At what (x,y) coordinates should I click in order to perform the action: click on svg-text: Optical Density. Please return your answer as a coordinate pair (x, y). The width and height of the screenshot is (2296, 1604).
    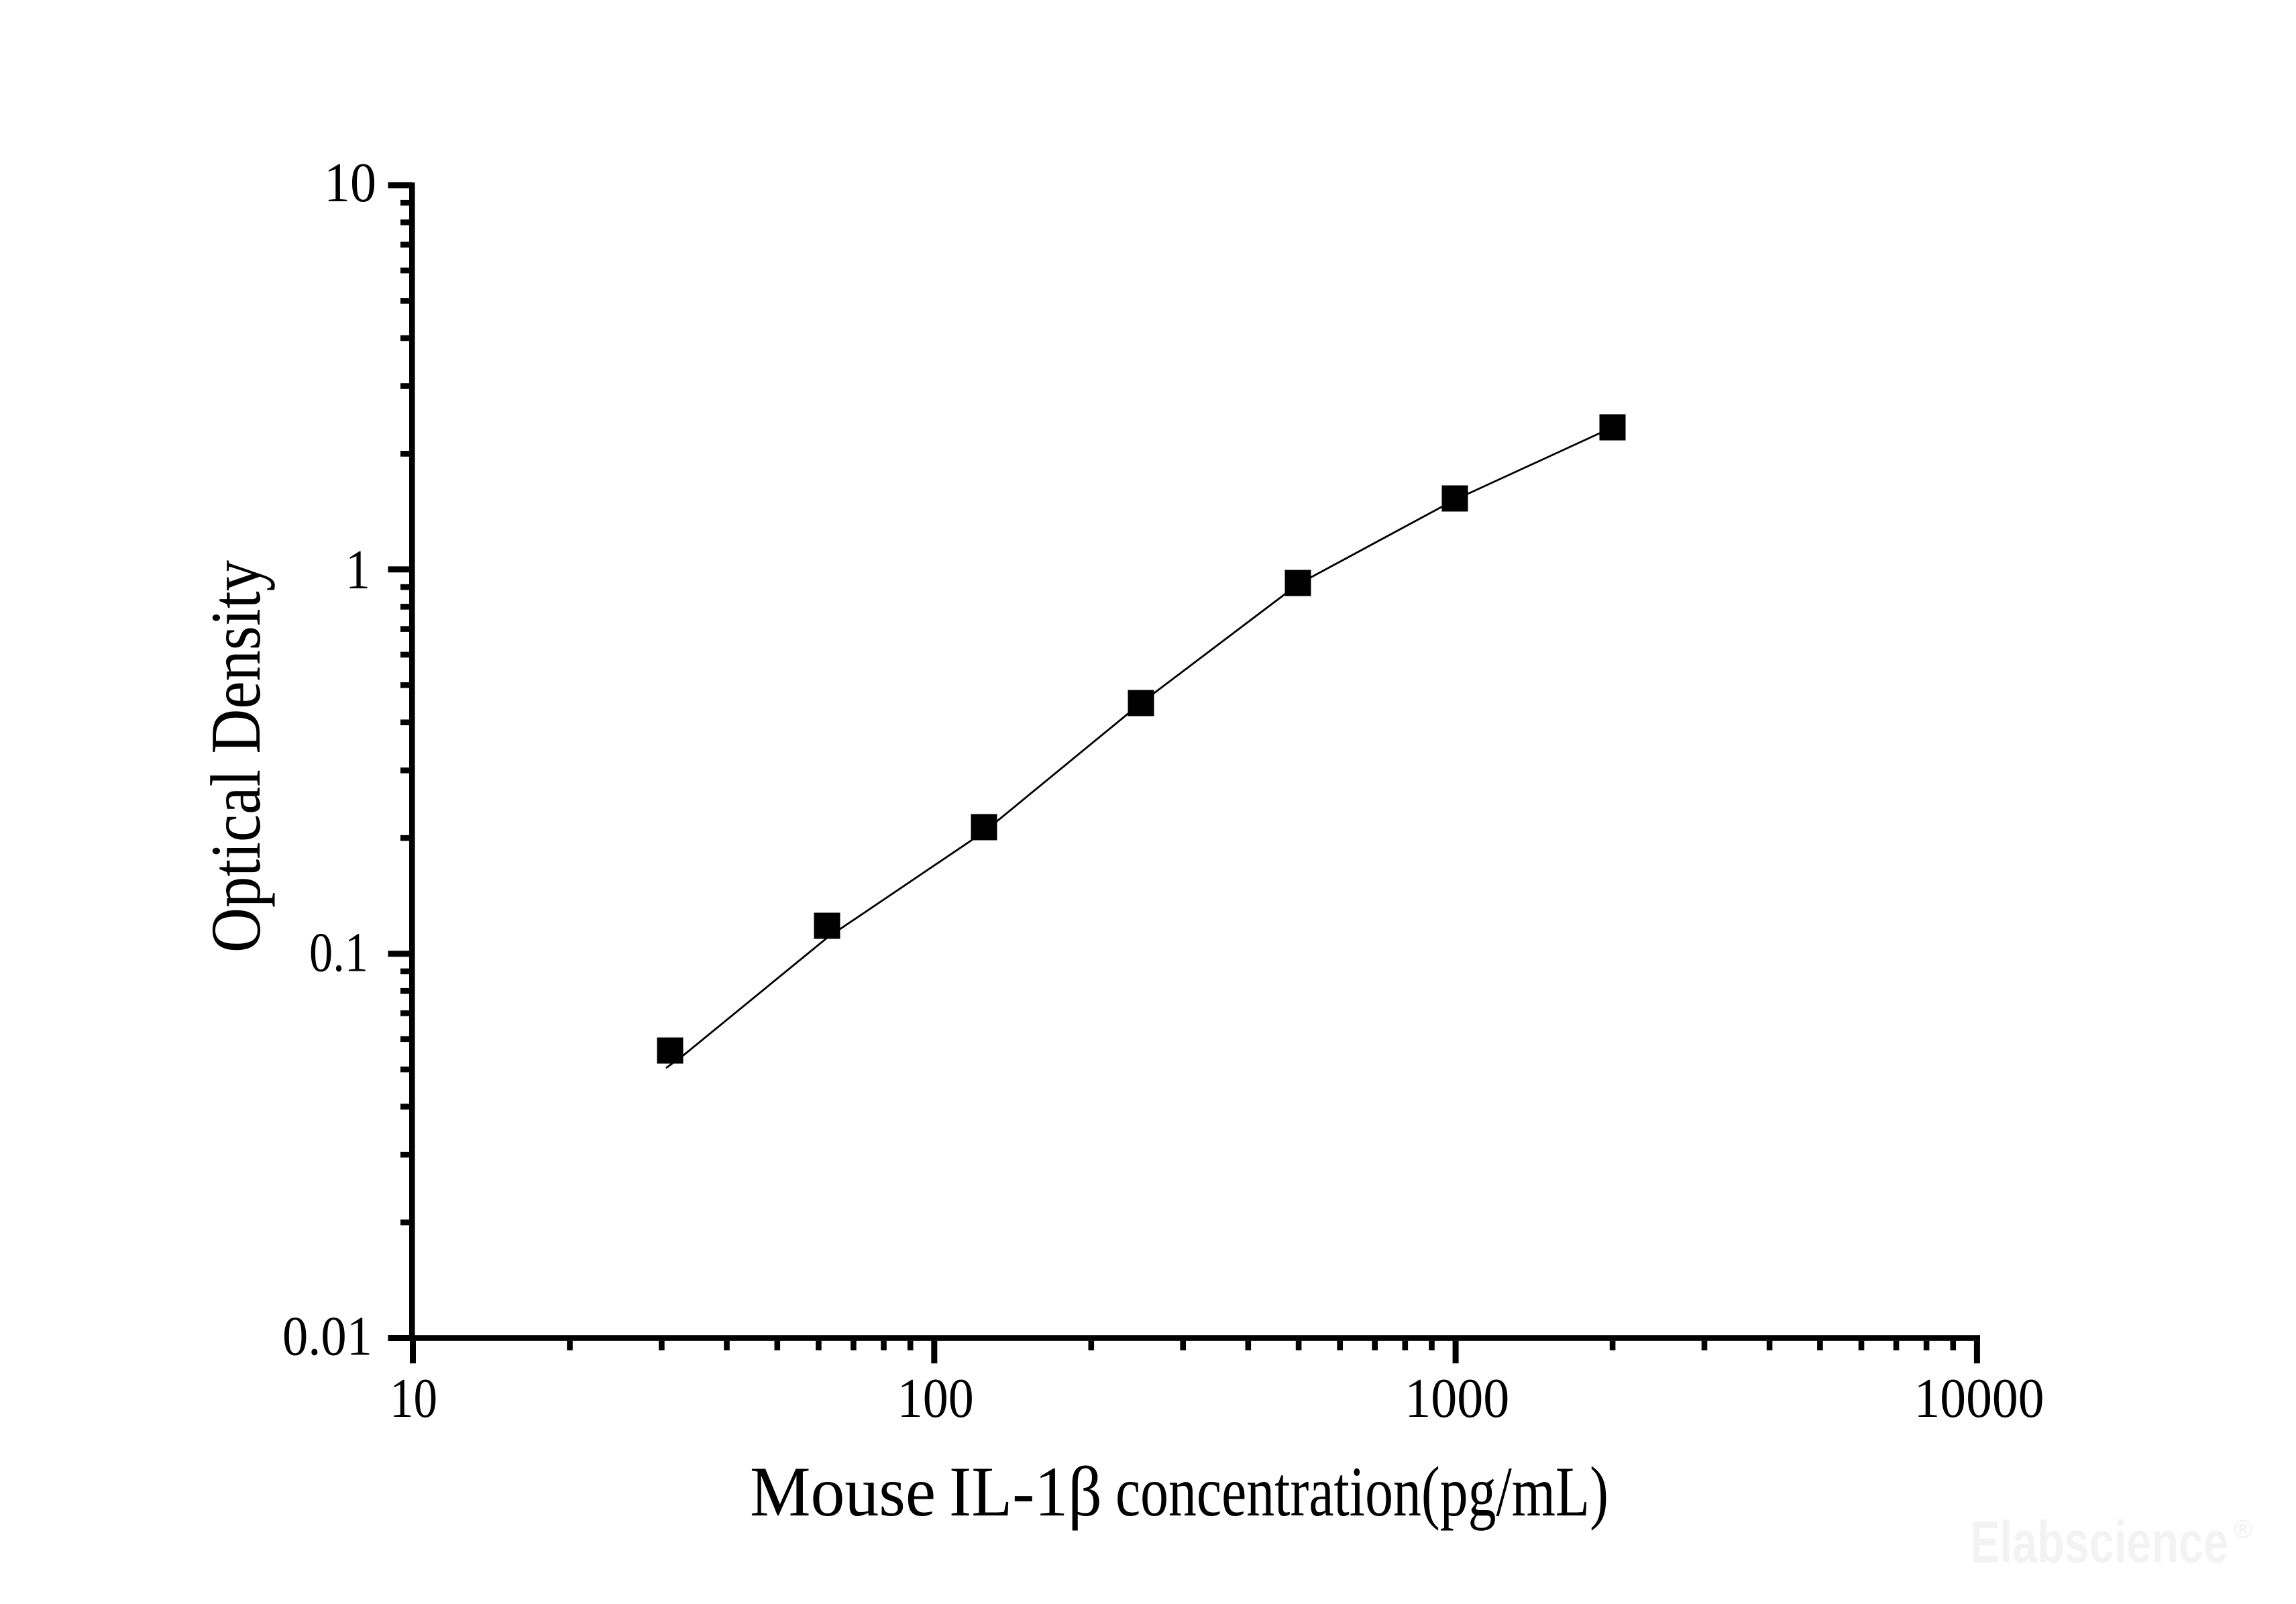
    Looking at the image, I should click on (236, 756).